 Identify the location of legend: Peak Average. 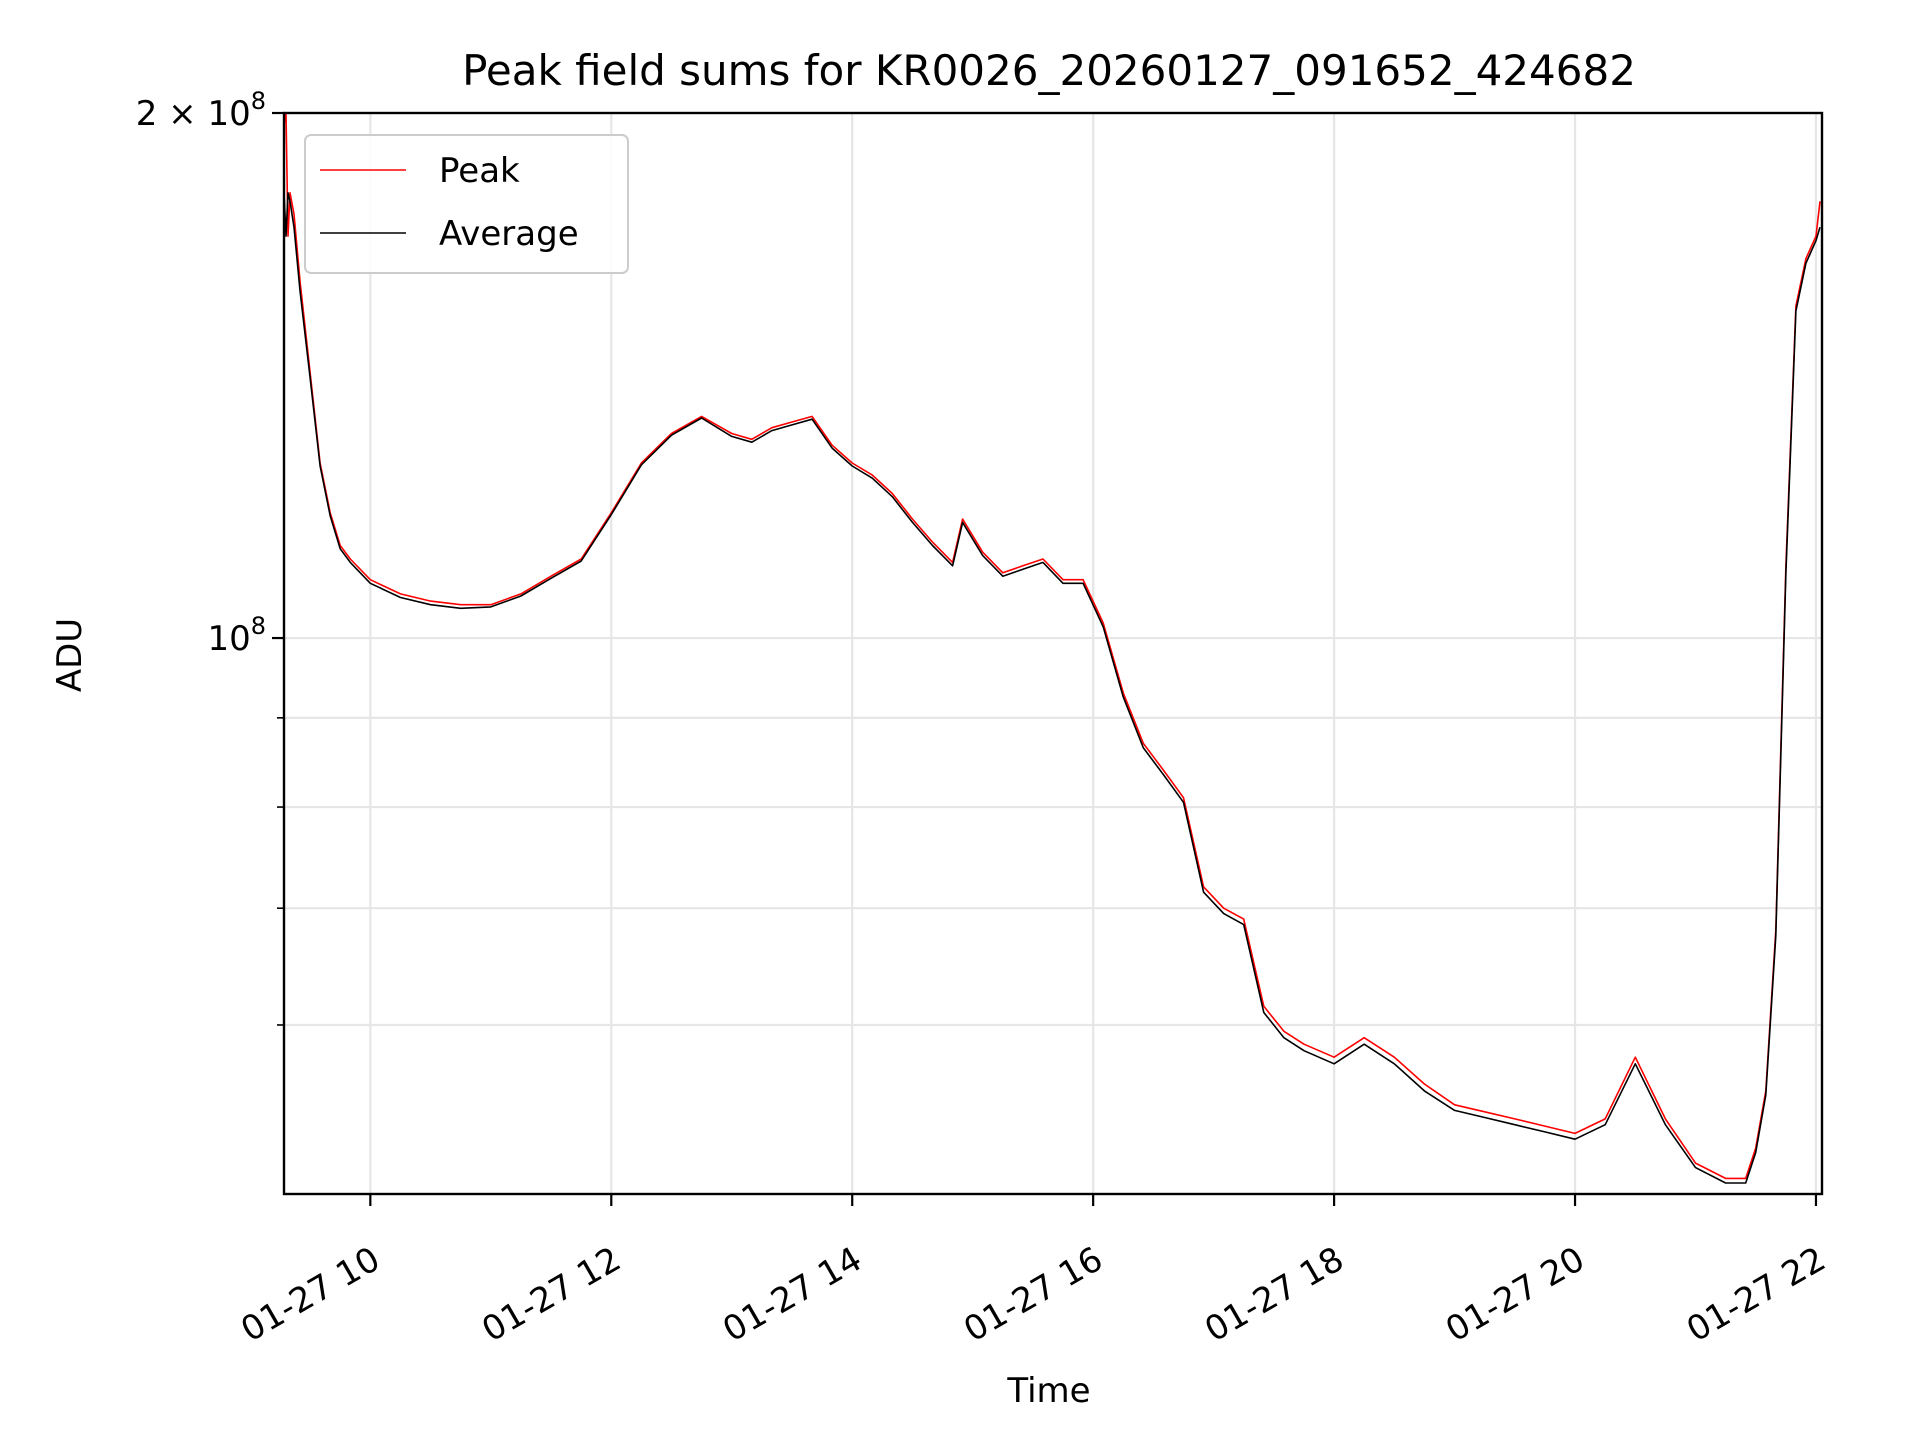
(466, 204).